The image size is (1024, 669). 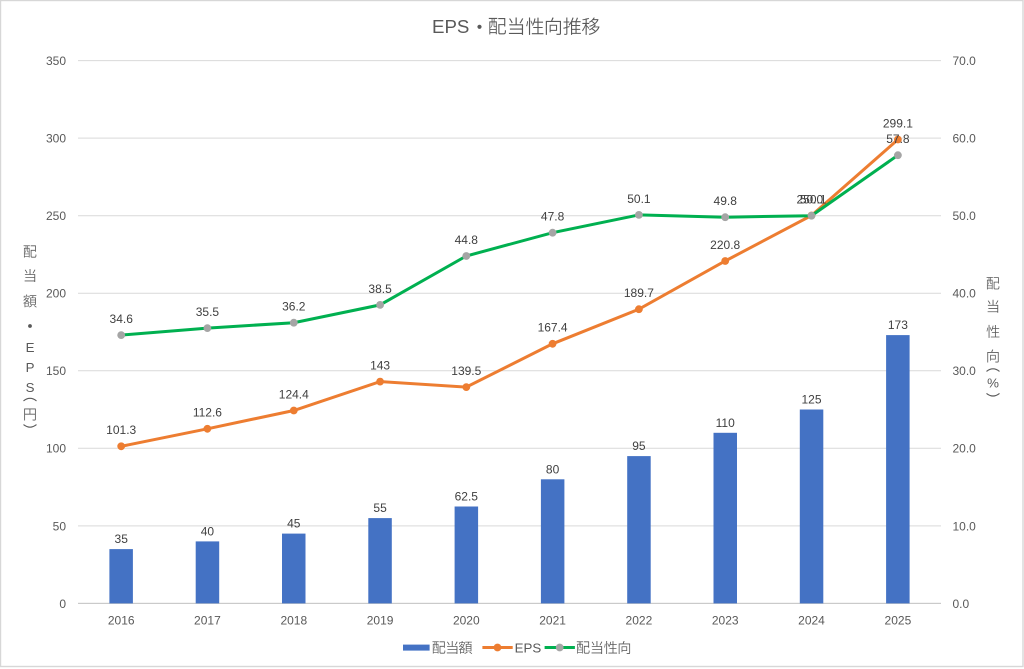 What do you see at coordinates (965, 526) in the screenshot?
I see `svg-text: 10.0` at bounding box center [965, 526].